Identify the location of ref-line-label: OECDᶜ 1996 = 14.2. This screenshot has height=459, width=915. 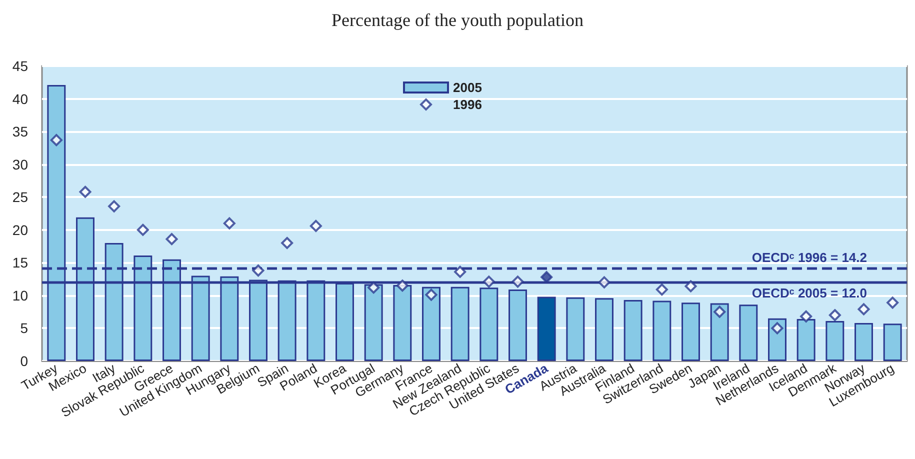
(809, 257).